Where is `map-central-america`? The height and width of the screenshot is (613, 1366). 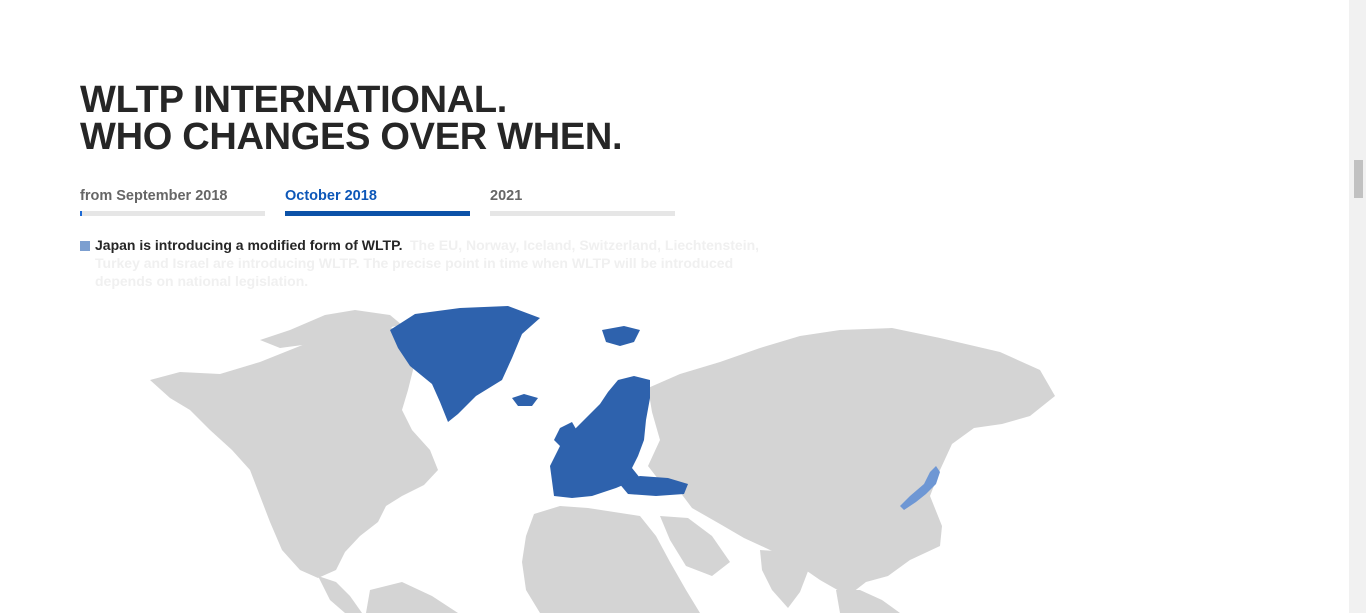 map-central-america is located at coordinates (340, 594).